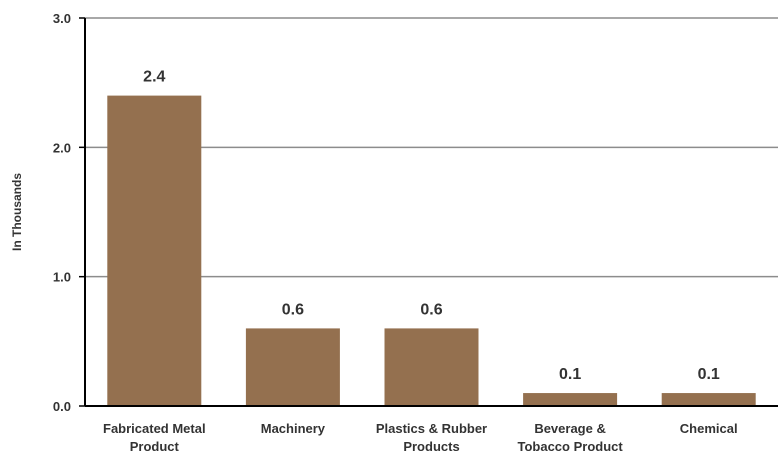 This screenshot has width=778, height=461. I want to click on y-tick-label: 2.0, so click(62, 147).